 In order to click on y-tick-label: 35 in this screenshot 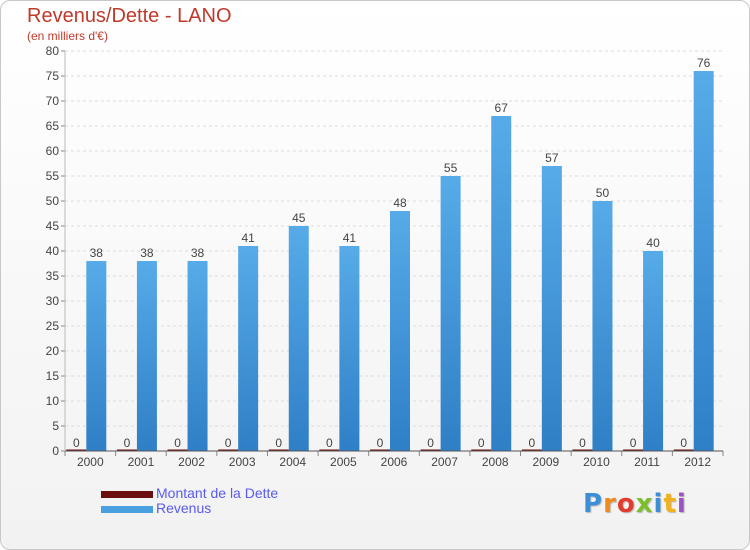, I will do `click(53, 276)`.